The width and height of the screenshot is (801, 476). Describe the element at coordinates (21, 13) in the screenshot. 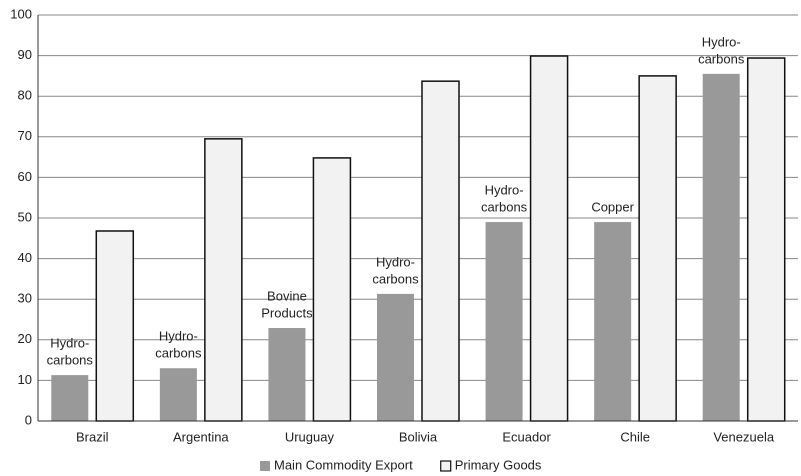

I see `y-tick-label: 100` at that location.